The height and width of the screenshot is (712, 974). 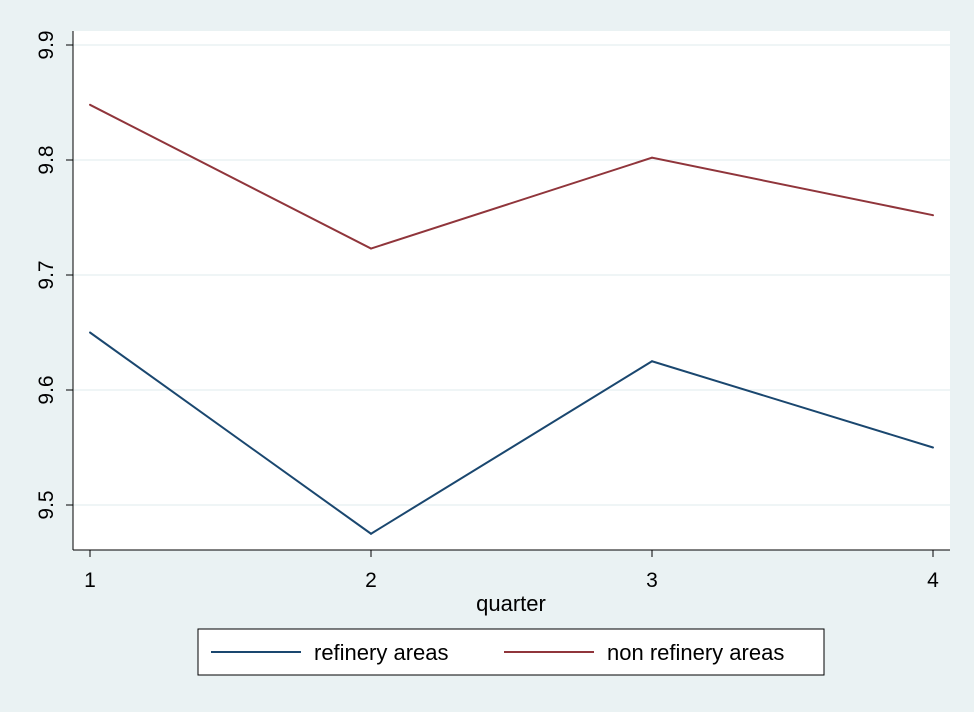 What do you see at coordinates (46, 504) in the screenshot?
I see `y-tick-label: 9.5` at bounding box center [46, 504].